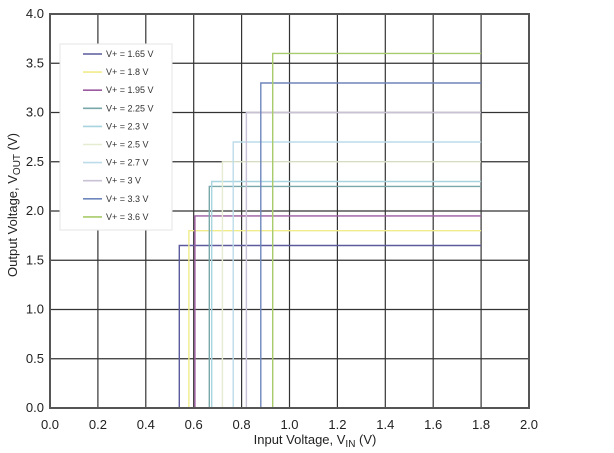 Image resolution: width=614 pixels, height=453 pixels. What do you see at coordinates (17, 164) in the screenshot?
I see `y-axis-title-subscript: OUT` at bounding box center [17, 164].